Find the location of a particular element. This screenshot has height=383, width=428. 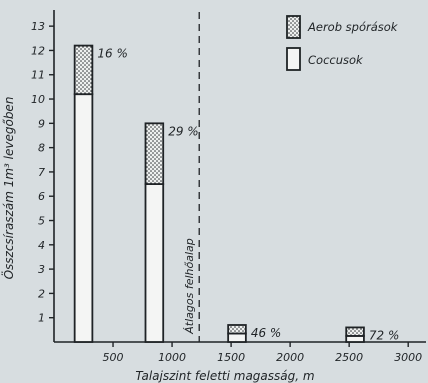

x-tick-label: 500 is located at coordinates (113, 357).